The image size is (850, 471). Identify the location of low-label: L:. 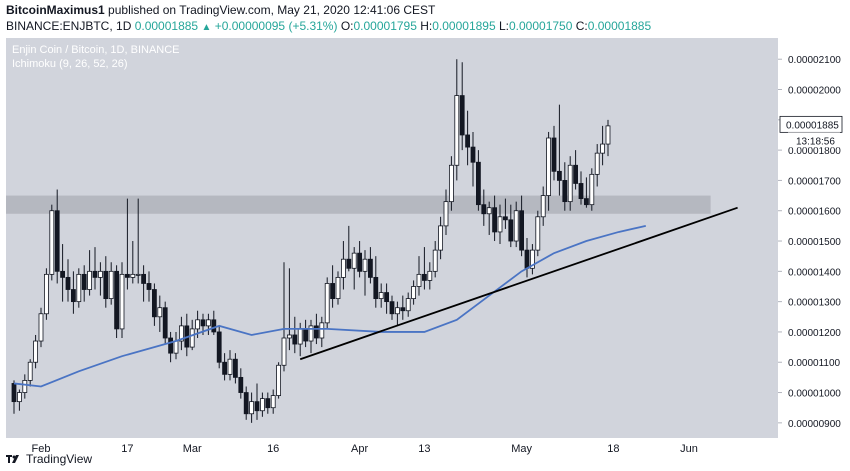
(503, 26).